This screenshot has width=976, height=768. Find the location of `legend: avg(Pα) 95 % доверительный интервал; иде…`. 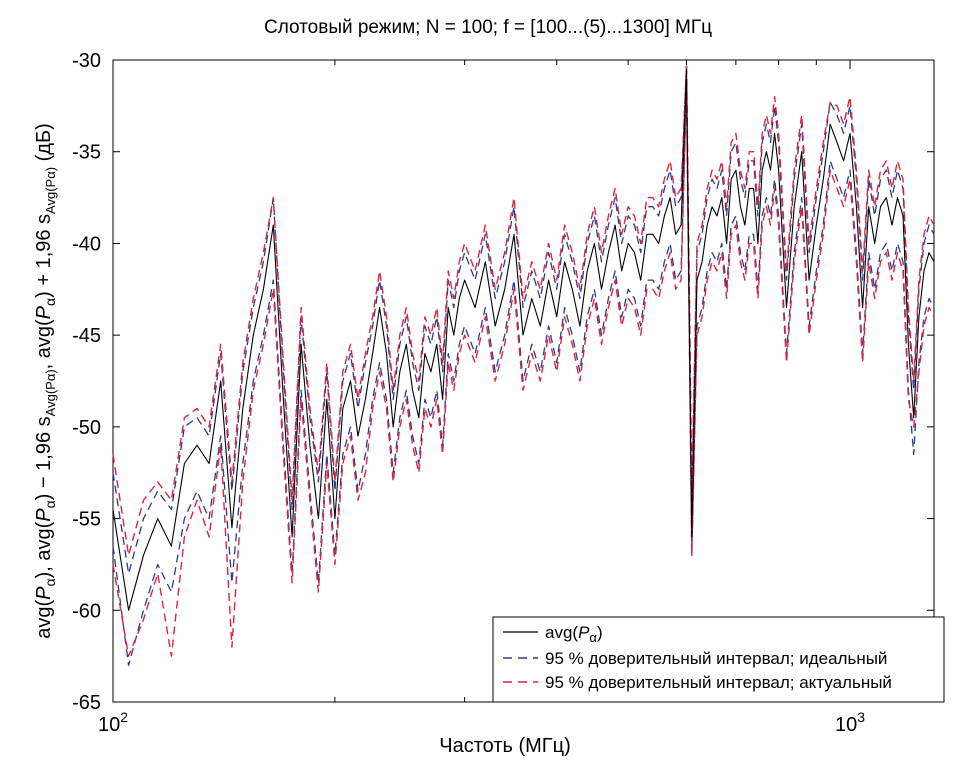

legend: avg(Pα) 95 % доверительный интервал; иде… is located at coordinates (718, 659).